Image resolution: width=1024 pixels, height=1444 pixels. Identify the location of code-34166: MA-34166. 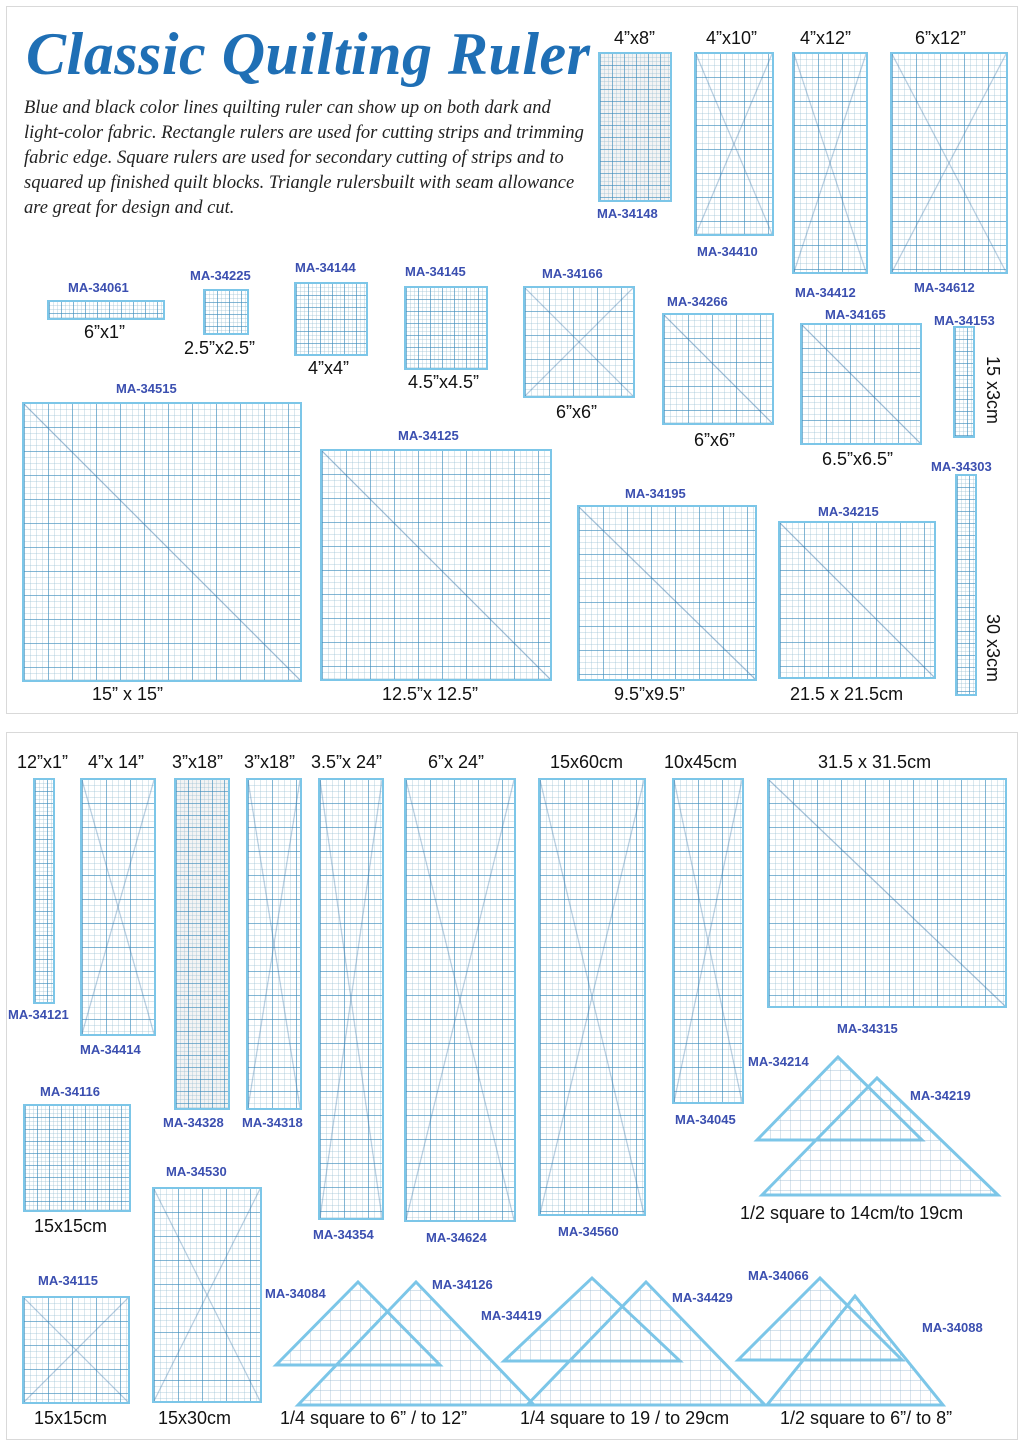
(572, 273).